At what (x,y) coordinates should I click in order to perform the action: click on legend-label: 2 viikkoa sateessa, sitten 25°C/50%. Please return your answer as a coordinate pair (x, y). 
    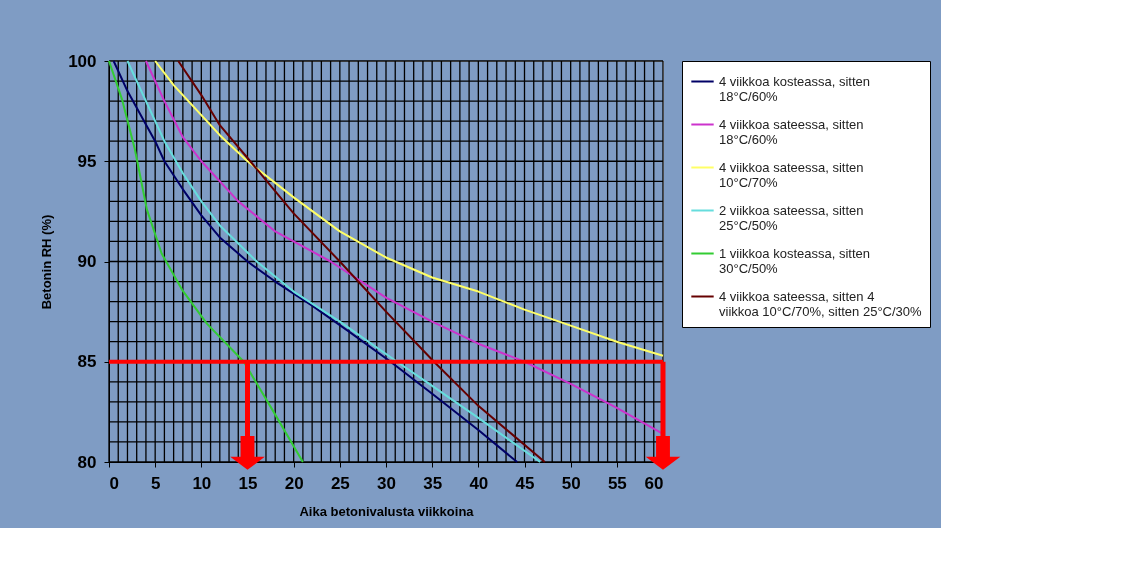
    Looking at the image, I should click on (791, 217).